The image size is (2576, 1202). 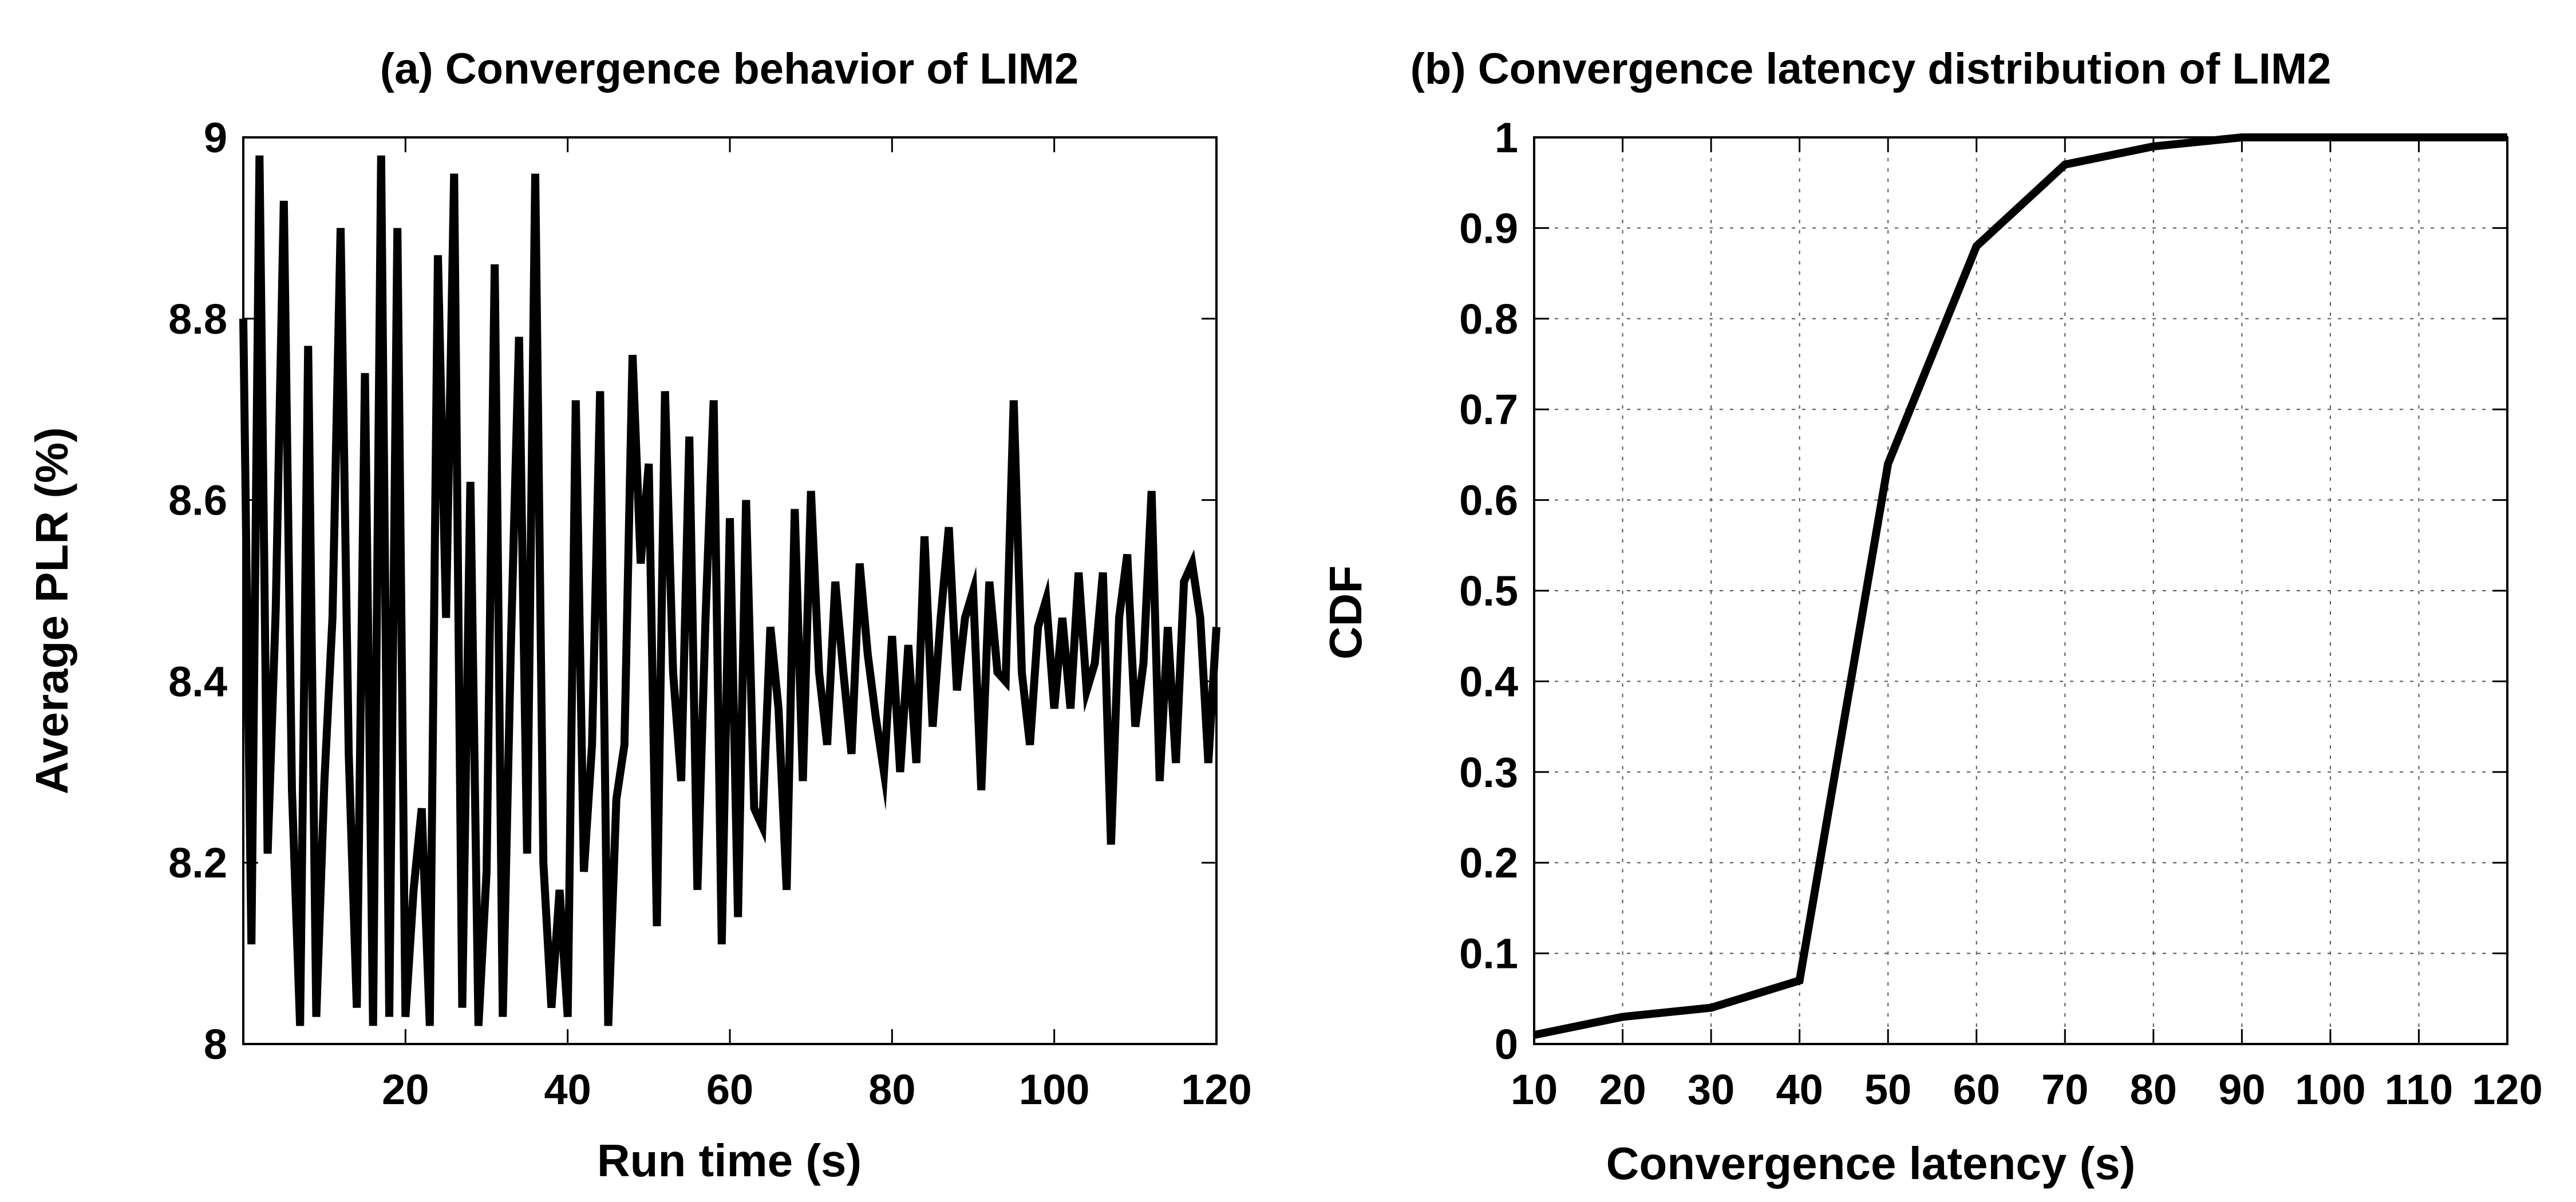 I want to click on panel-b-y-tick-label: 0.7, so click(x=1488, y=410).